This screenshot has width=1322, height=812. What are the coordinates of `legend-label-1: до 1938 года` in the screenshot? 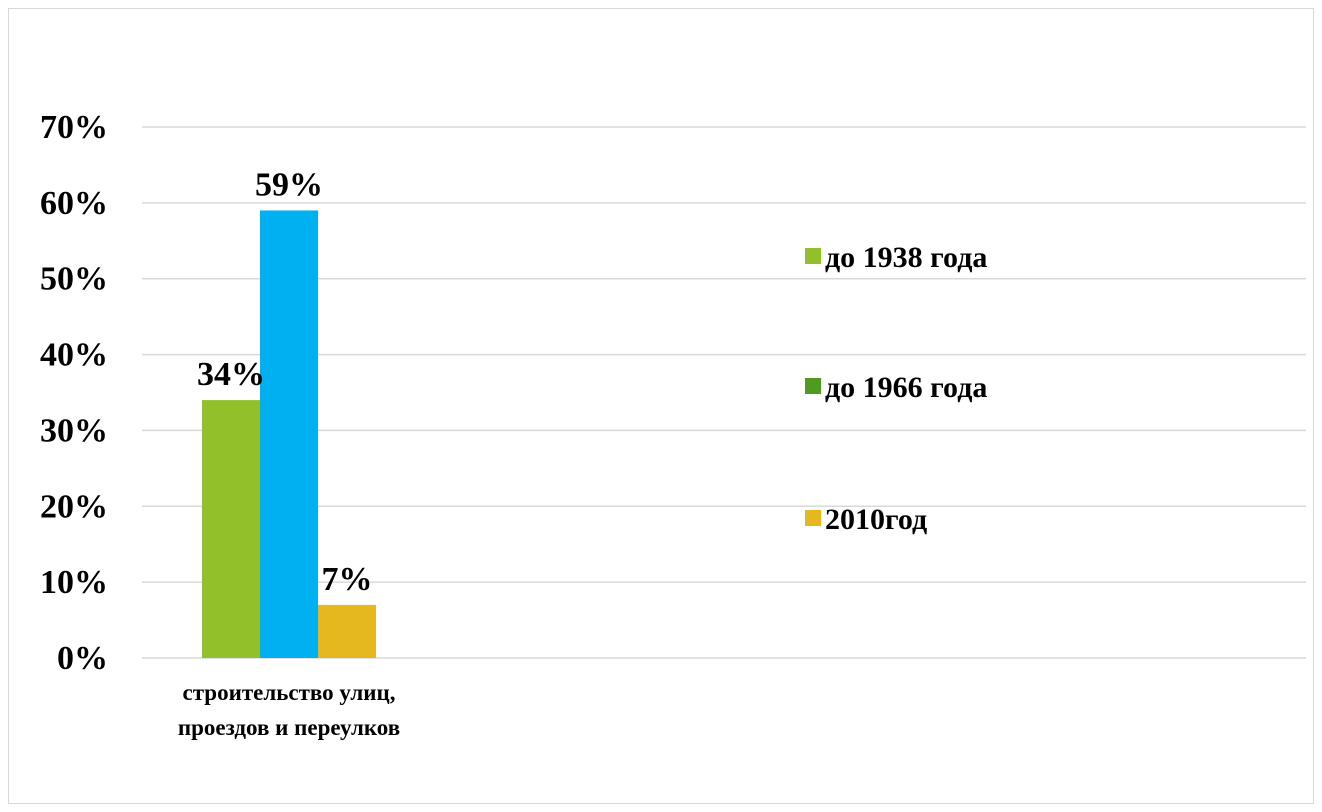 It's located at (906, 257).